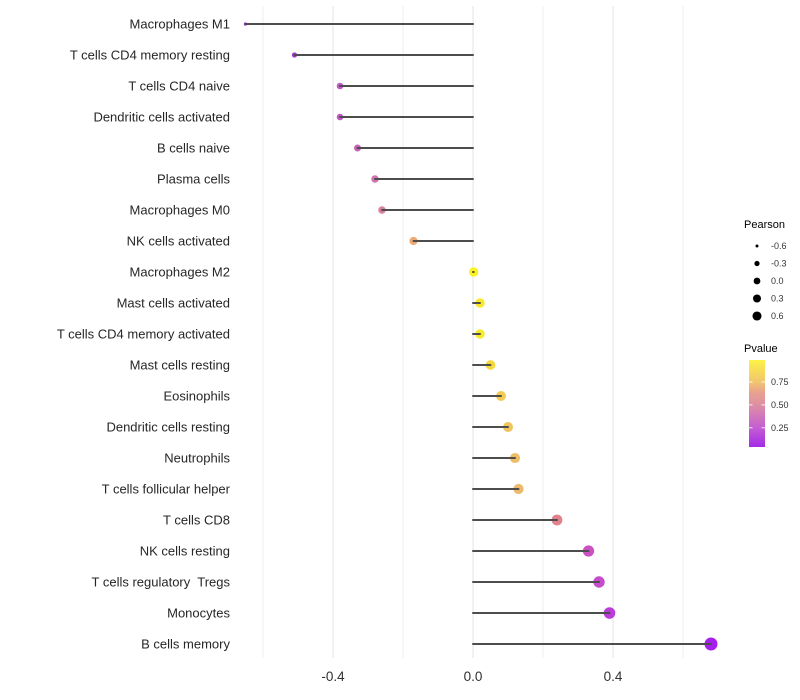 The width and height of the screenshot is (800, 700). What do you see at coordinates (367, 551) in the screenshot?
I see `lollipop-row: NK cells resting` at bounding box center [367, 551].